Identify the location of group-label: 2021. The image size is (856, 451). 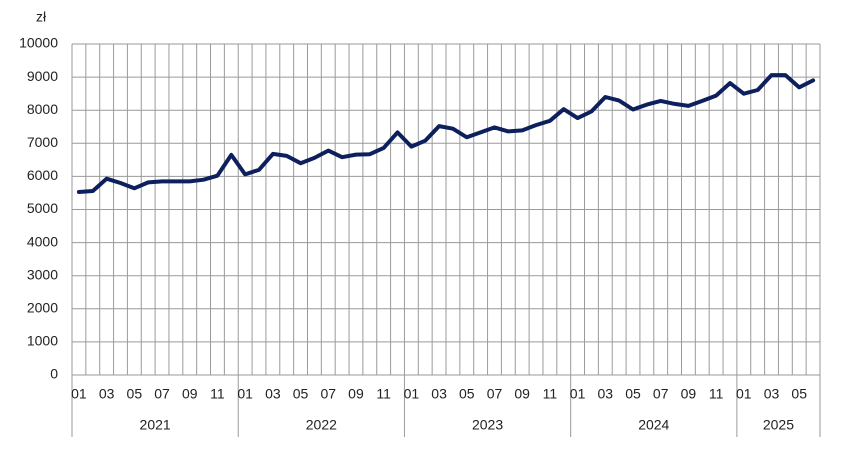
(155, 425).